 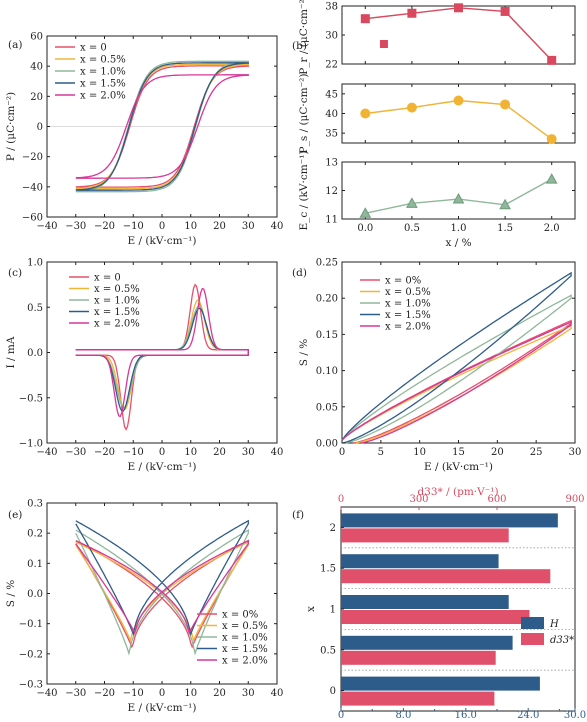 I want to click on panel-c-xtick-label: −10, so click(x=133, y=452).